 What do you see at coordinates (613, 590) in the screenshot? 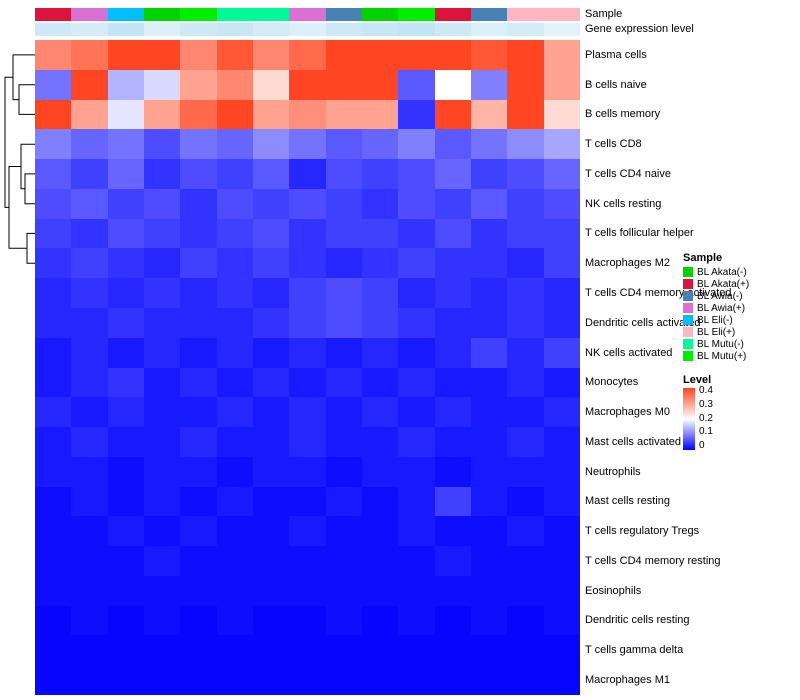
I see `row-label: Eosinophils` at bounding box center [613, 590].